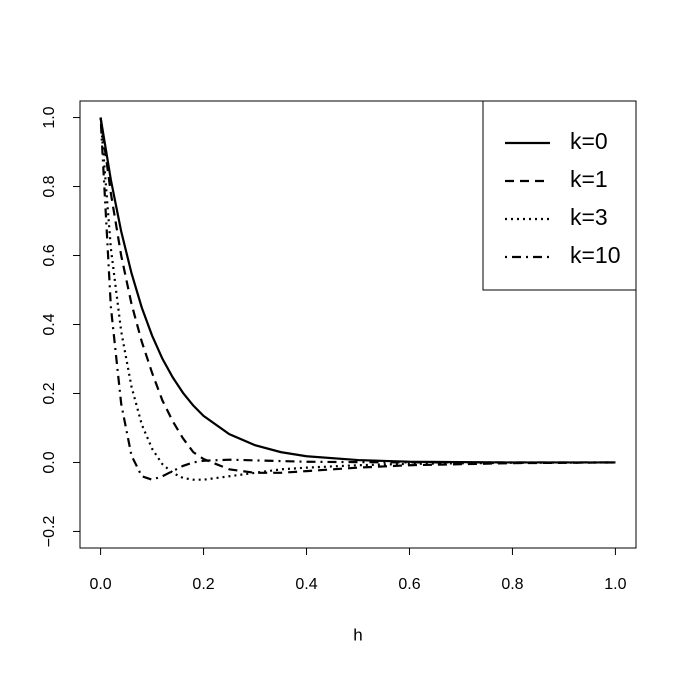 This screenshot has width=676, height=676. I want to click on y-tick-label: 0.4, so click(49, 324).